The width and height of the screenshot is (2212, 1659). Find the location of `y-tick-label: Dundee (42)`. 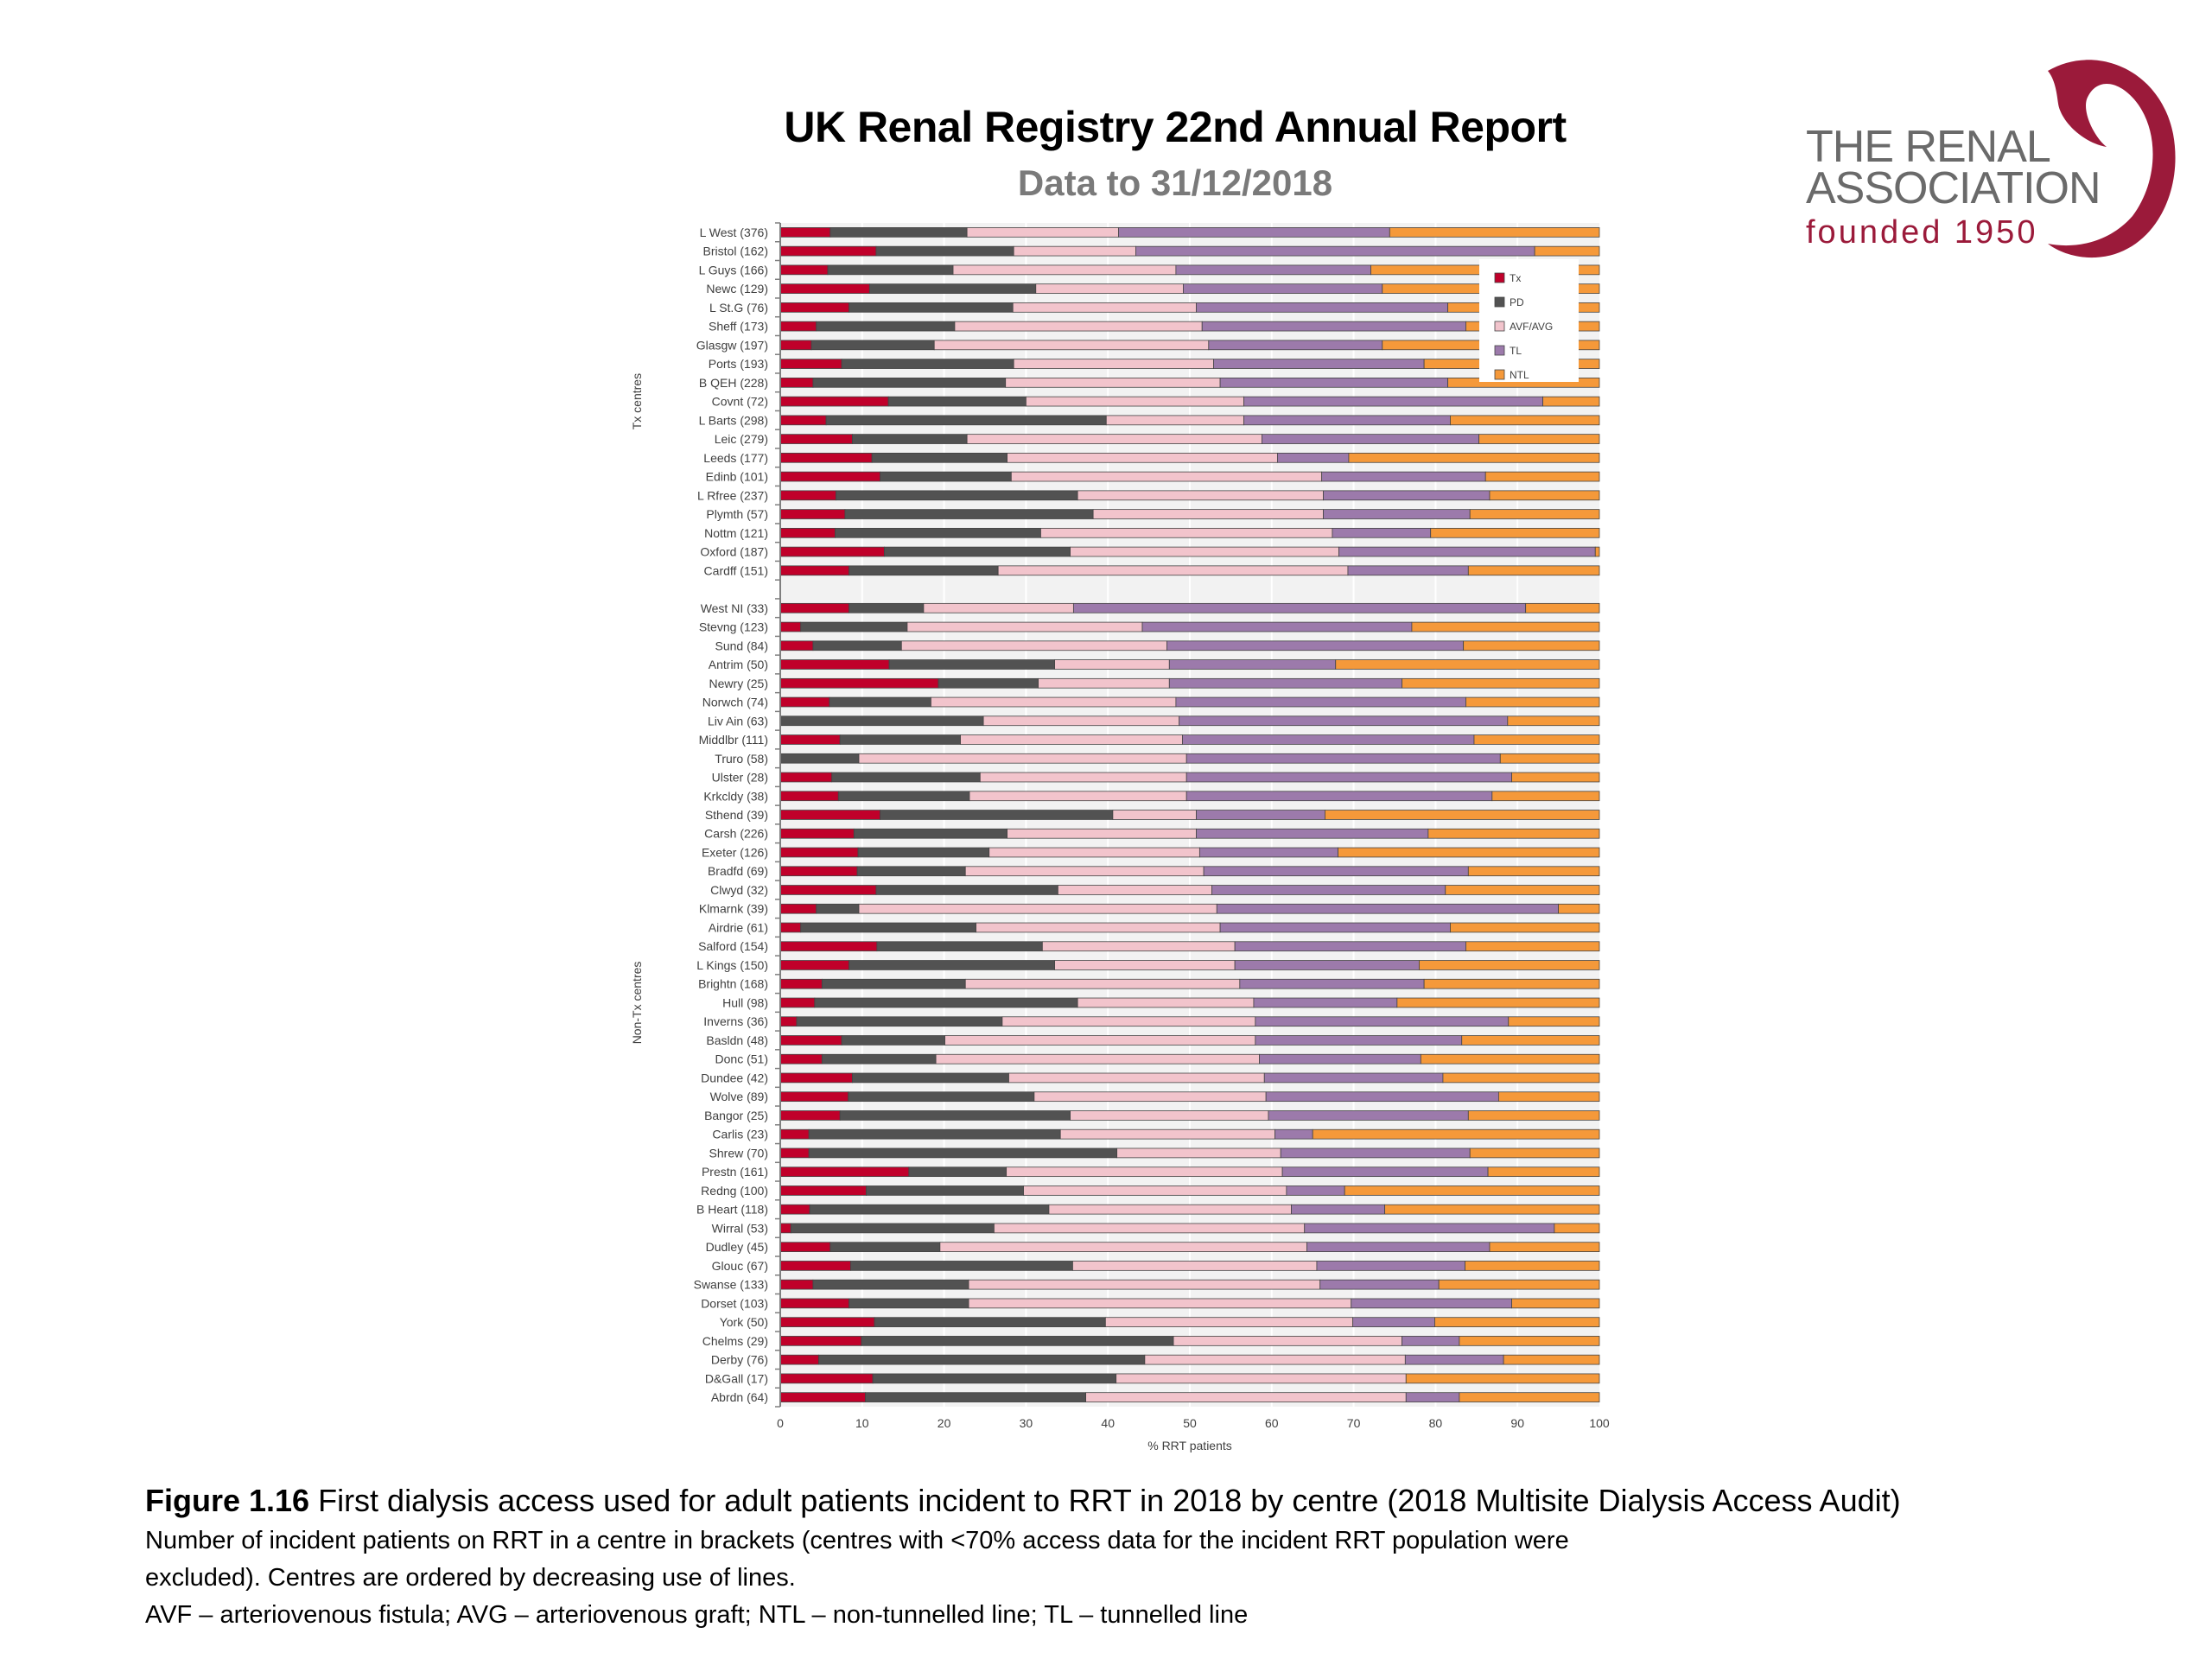

y-tick-label: Dundee (42) is located at coordinates (734, 1077).